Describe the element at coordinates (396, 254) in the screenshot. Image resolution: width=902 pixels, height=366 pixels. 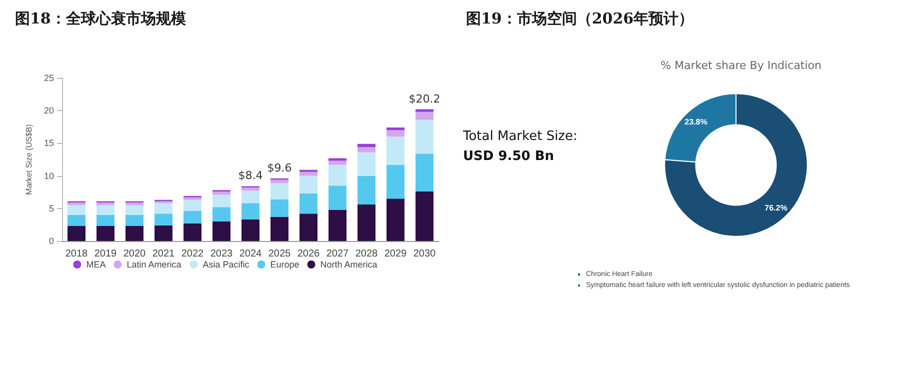
I see `x-tick-label: 2029` at that location.